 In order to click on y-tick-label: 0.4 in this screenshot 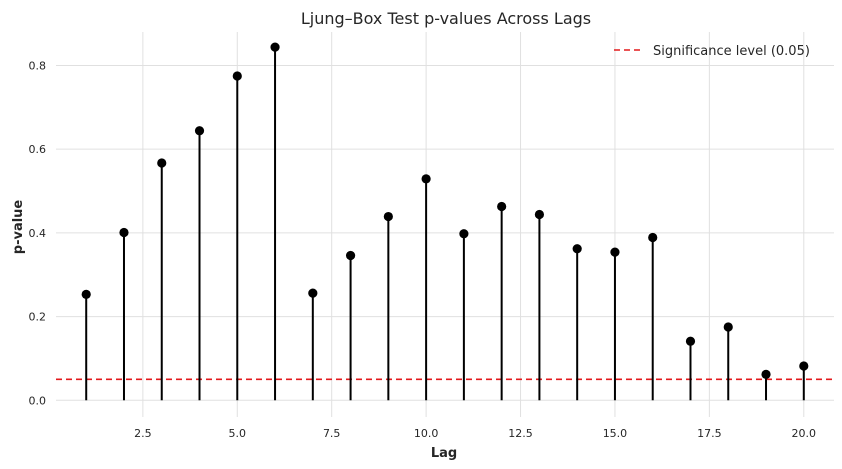, I will do `click(38, 233)`.